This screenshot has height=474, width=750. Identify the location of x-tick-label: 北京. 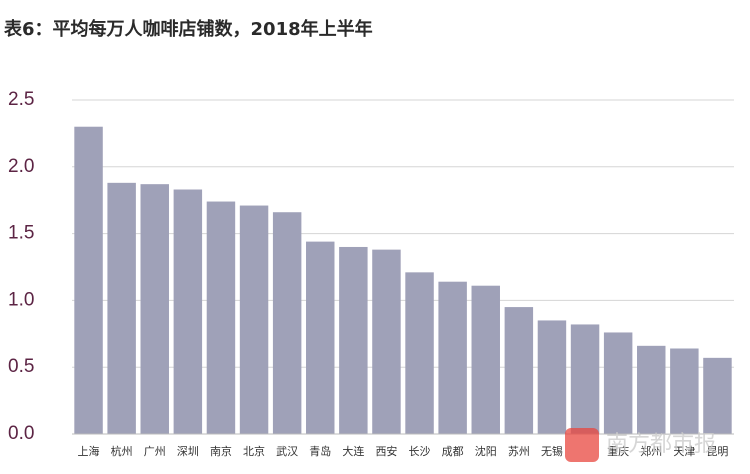
(254, 451).